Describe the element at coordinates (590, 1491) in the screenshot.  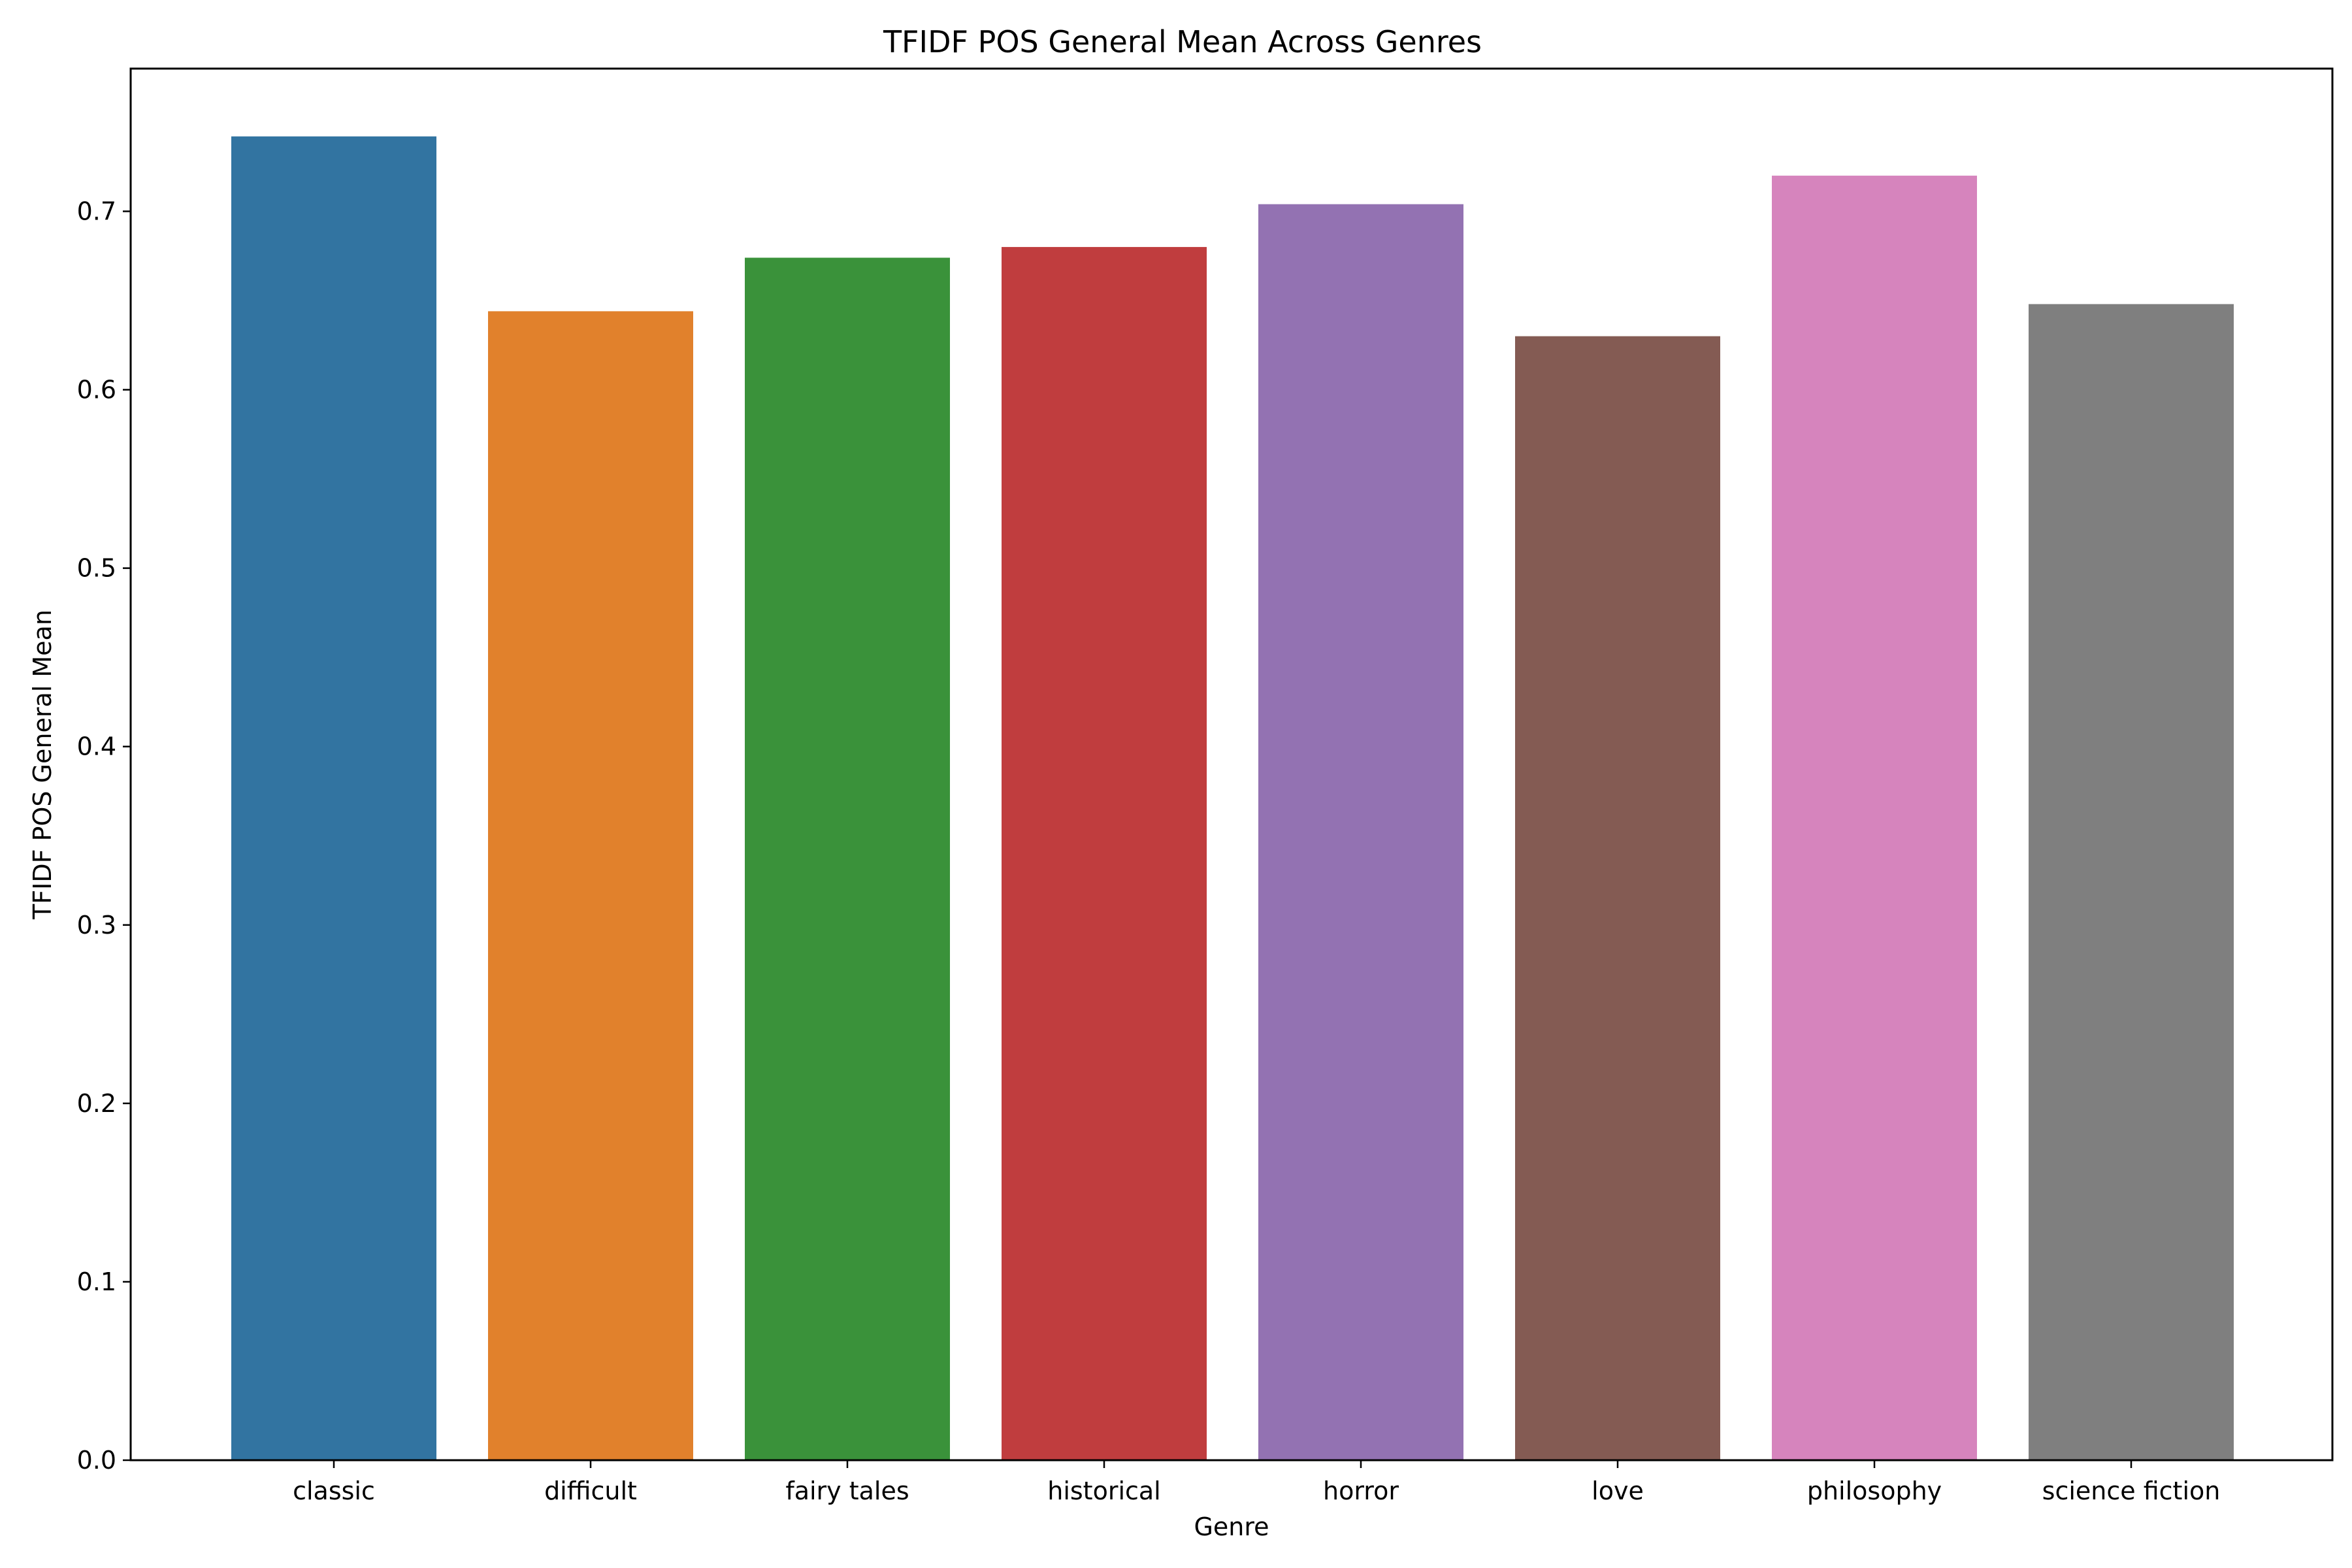
I see `x-tick-label: difficult` at that location.